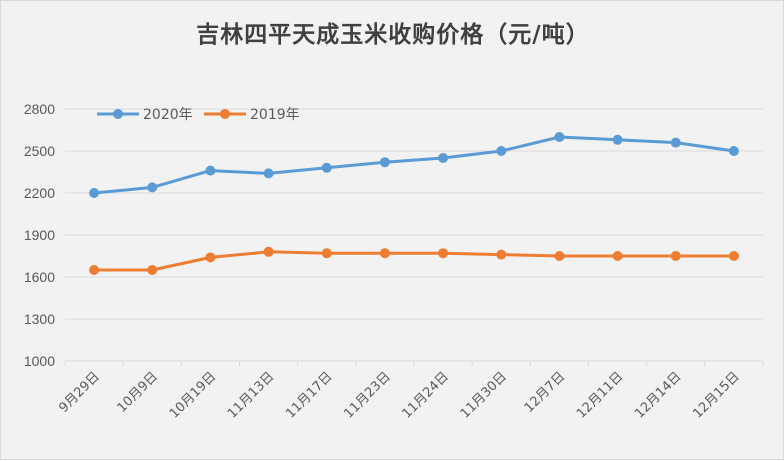 The image size is (784, 461). I want to click on legend-label: 2019年, so click(275, 115).